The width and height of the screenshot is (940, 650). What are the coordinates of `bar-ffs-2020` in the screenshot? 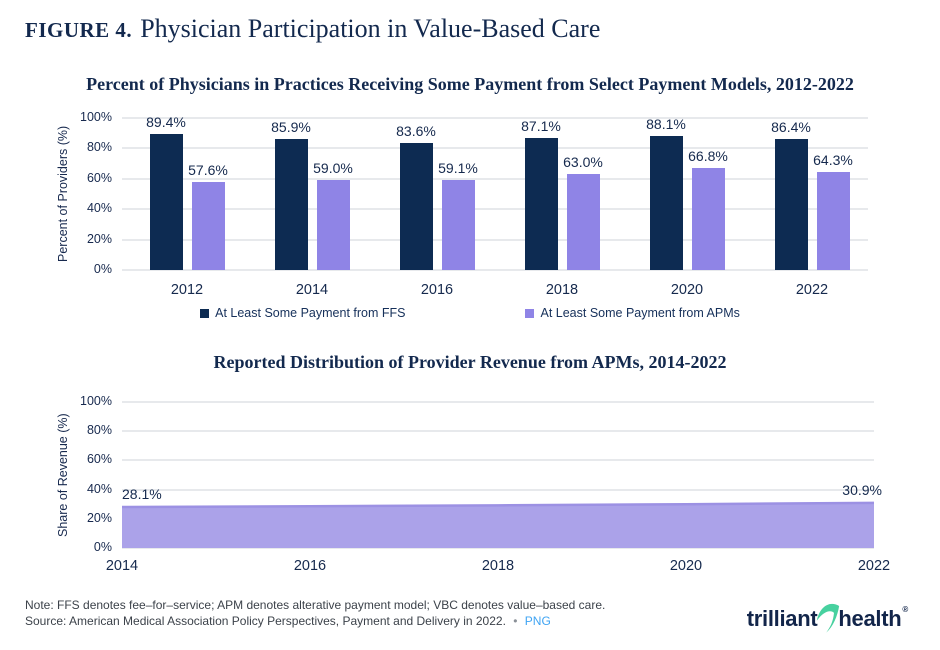 It's located at (666, 203).